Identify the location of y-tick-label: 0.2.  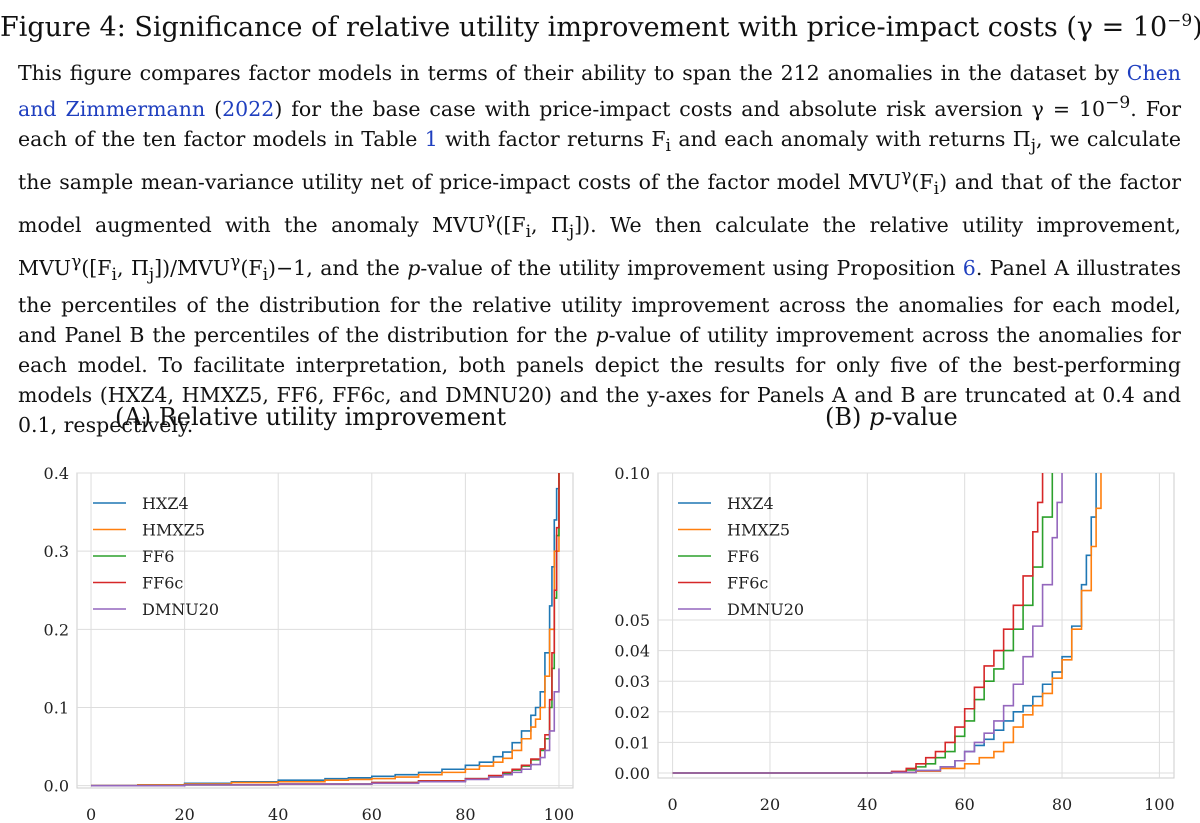
(56, 629).